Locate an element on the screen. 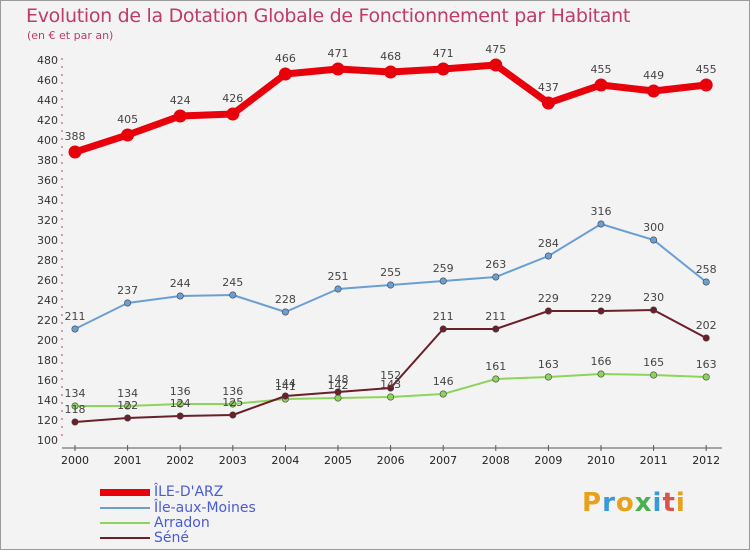  x-tick-label: 2003 is located at coordinates (233, 460).